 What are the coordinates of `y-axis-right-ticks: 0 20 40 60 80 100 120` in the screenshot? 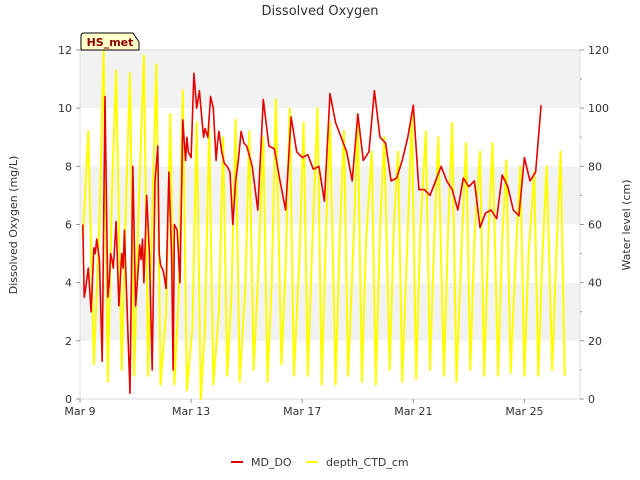 It's located at (594, 225).